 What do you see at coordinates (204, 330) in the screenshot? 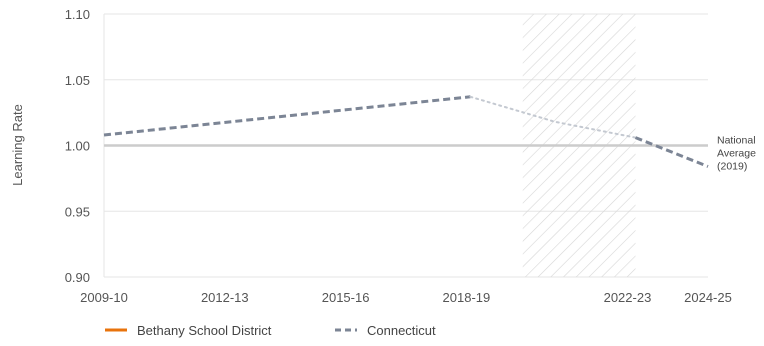
I see `legend-label: Bethany School District` at bounding box center [204, 330].